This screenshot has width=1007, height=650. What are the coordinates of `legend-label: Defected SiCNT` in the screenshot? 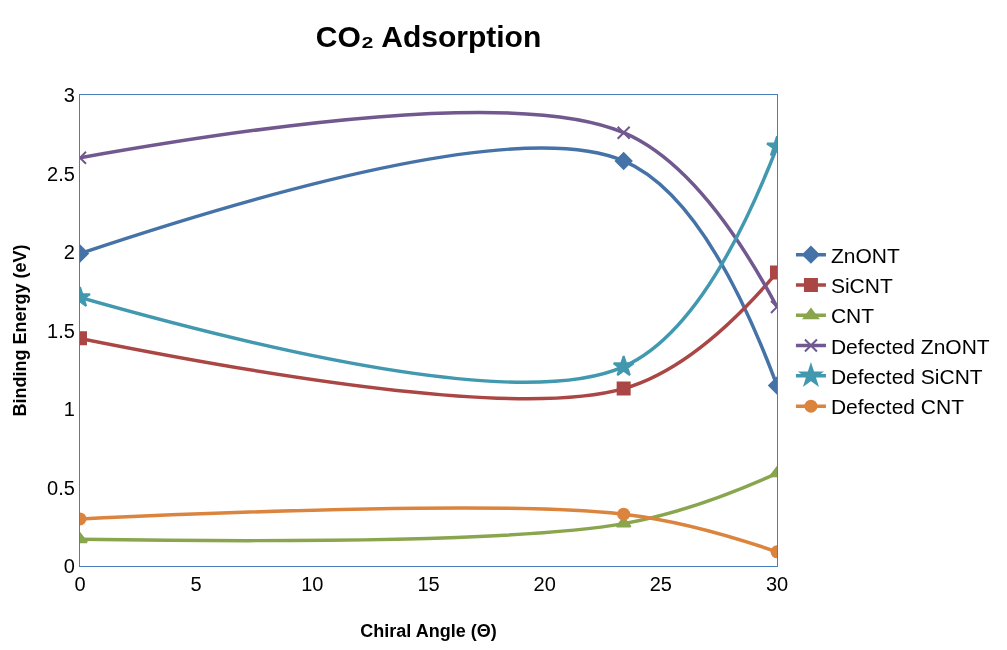 It's located at (906, 377).